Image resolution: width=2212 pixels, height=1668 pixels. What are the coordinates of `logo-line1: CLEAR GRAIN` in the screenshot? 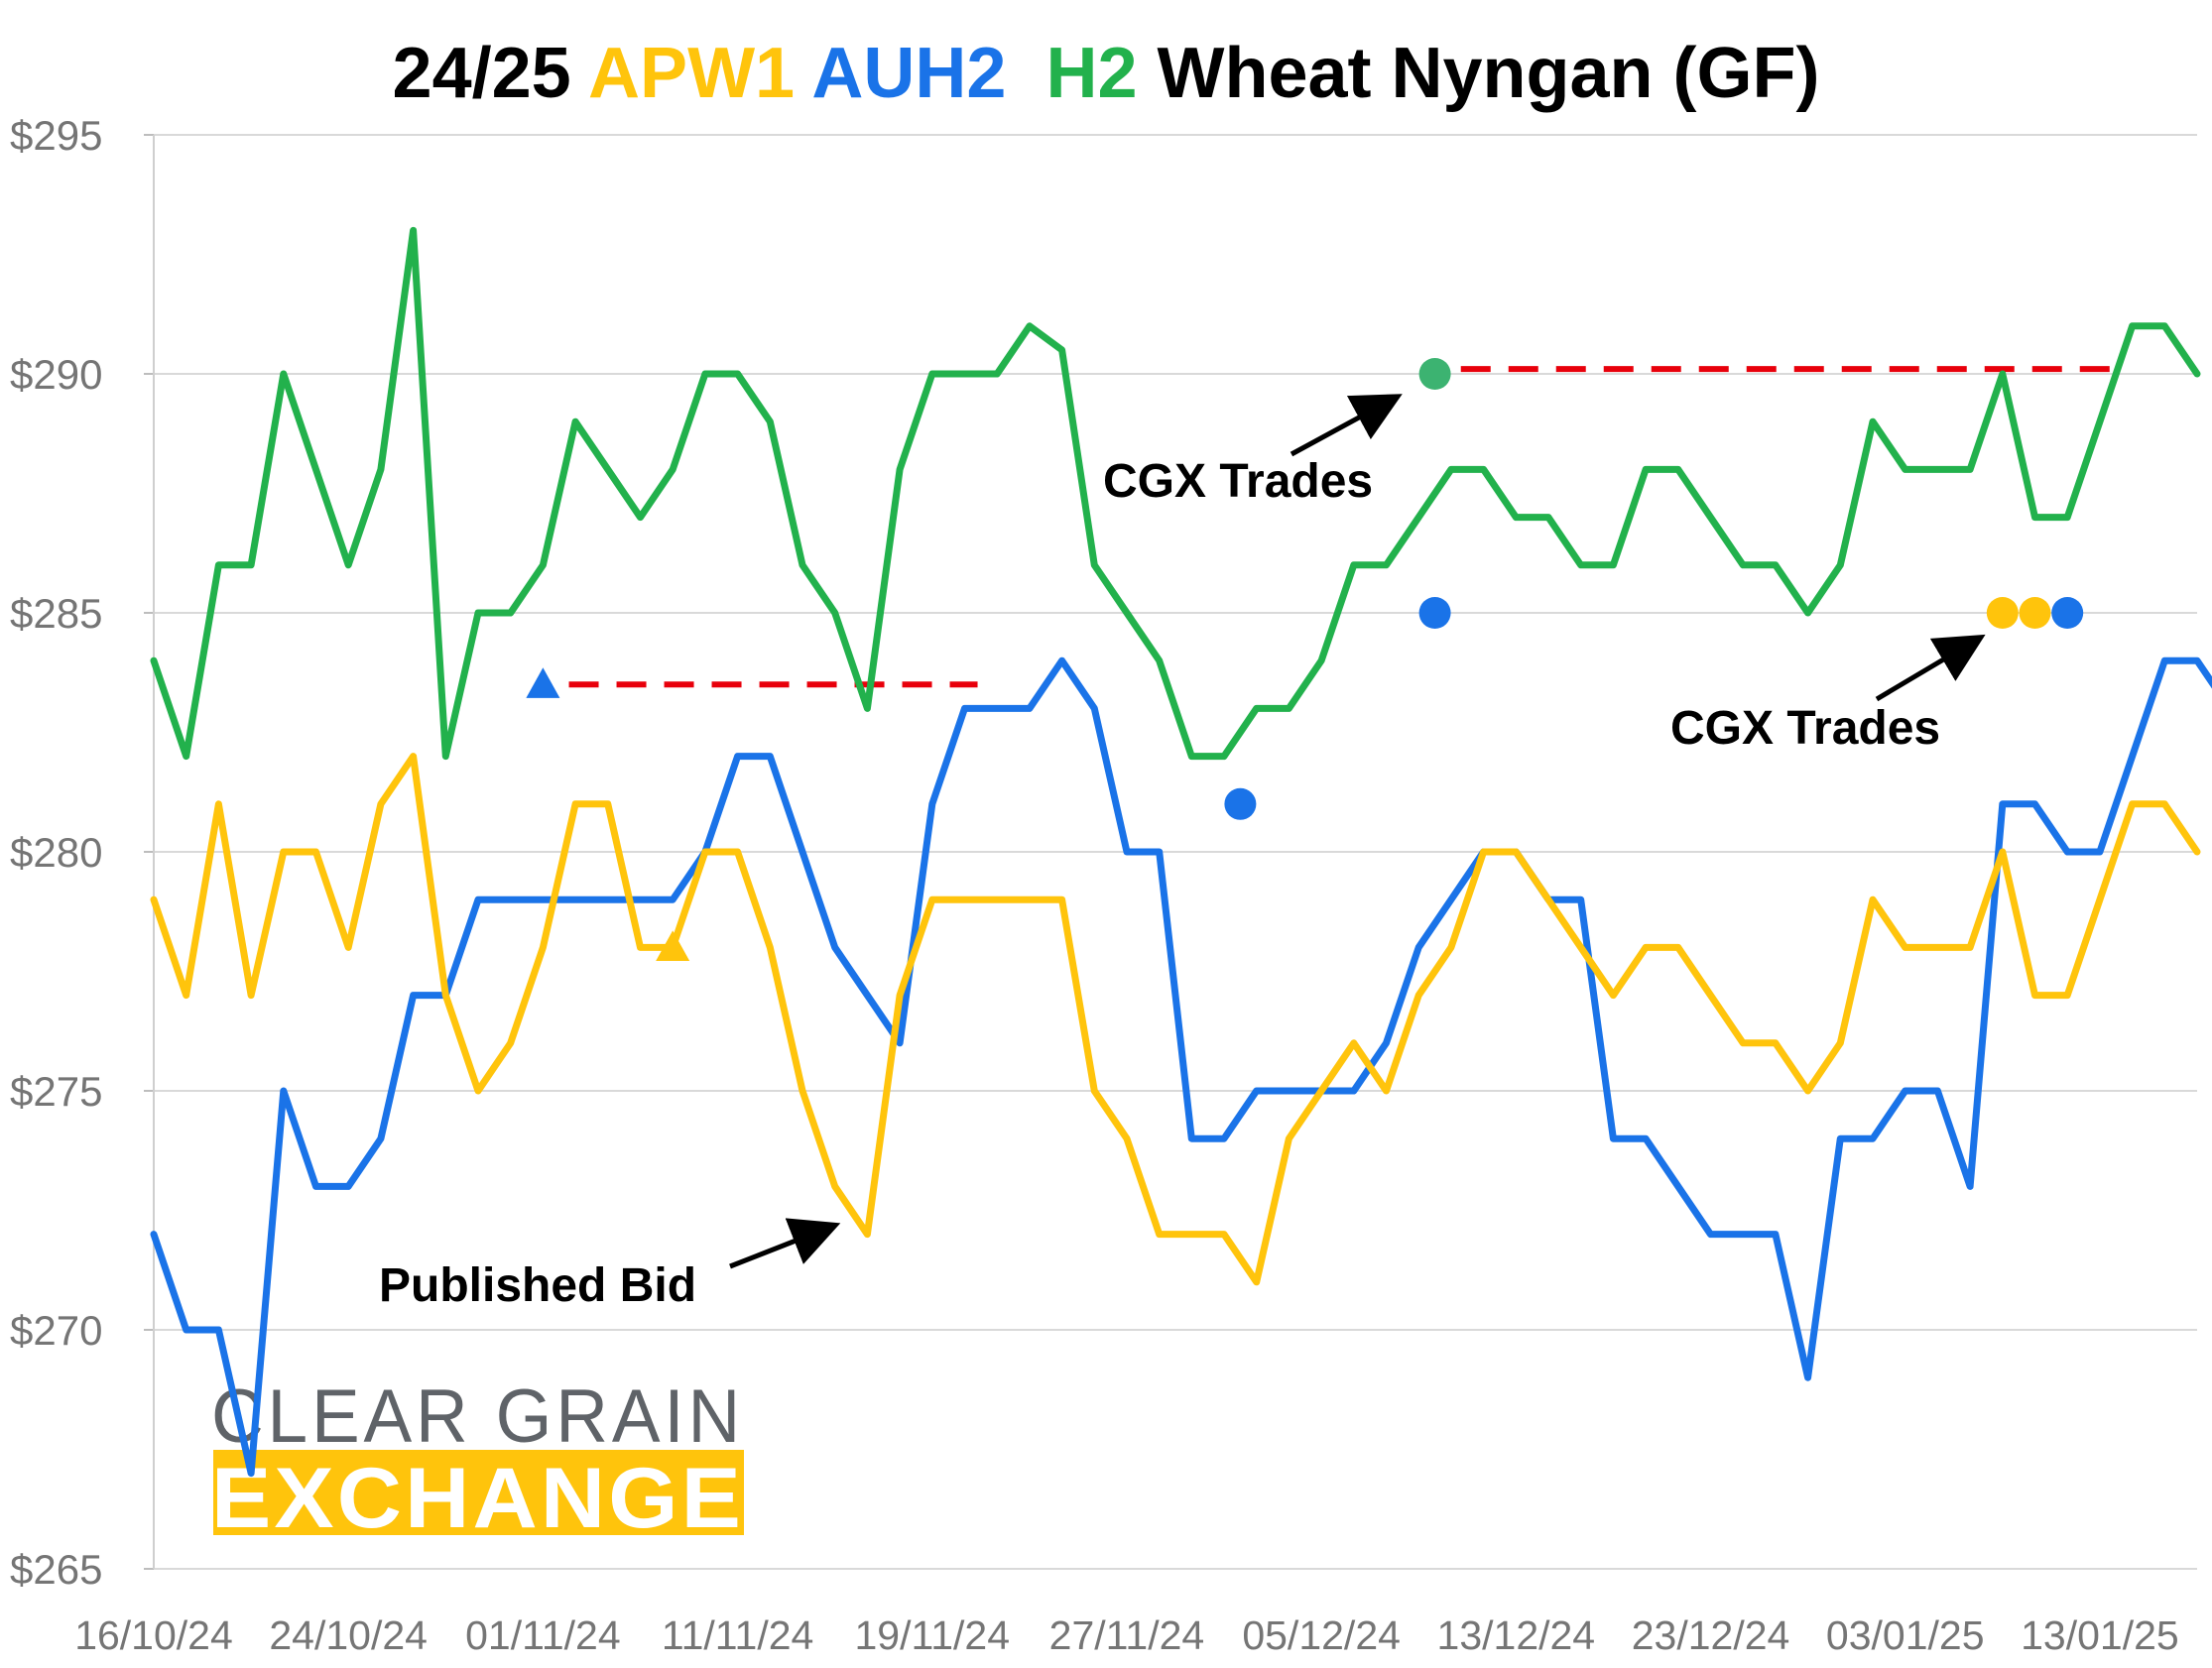 It's located at (477, 1416).